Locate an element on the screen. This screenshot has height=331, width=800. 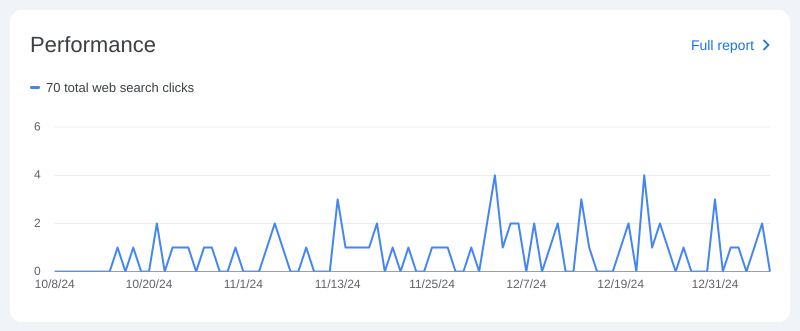
x-tick-label: 12/31/24 is located at coordinates (715, 284).